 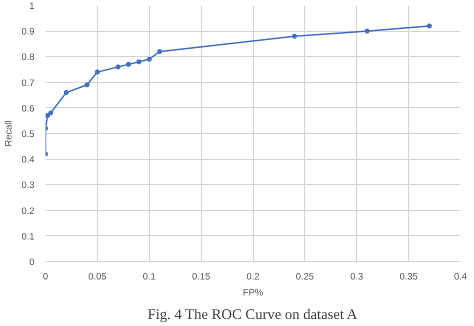 What do you see at coordinates (9, 133) in the screenshot?
I see `y-axis-title: Recall` at bounding box center [9, 133].